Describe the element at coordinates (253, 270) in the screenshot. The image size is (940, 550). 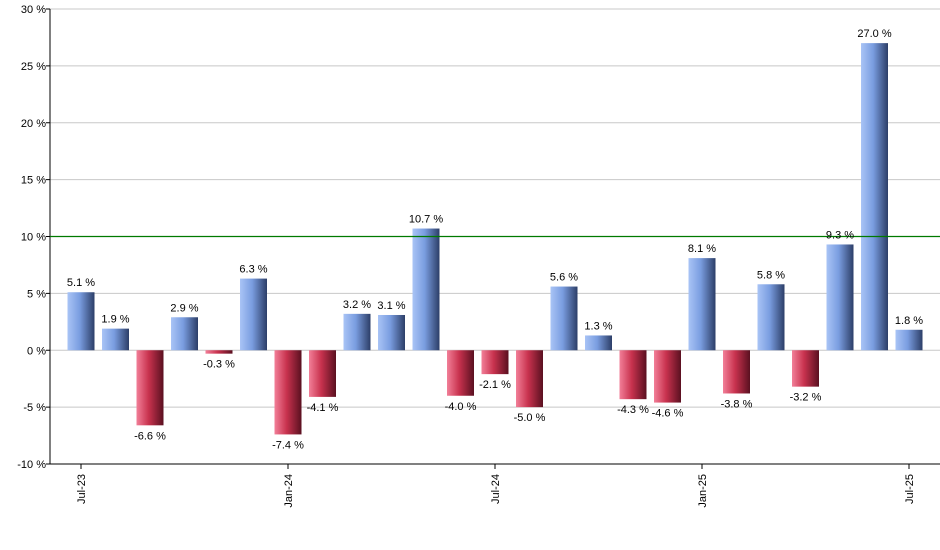
I see `bar-value-label: 6.3 %` at that location.